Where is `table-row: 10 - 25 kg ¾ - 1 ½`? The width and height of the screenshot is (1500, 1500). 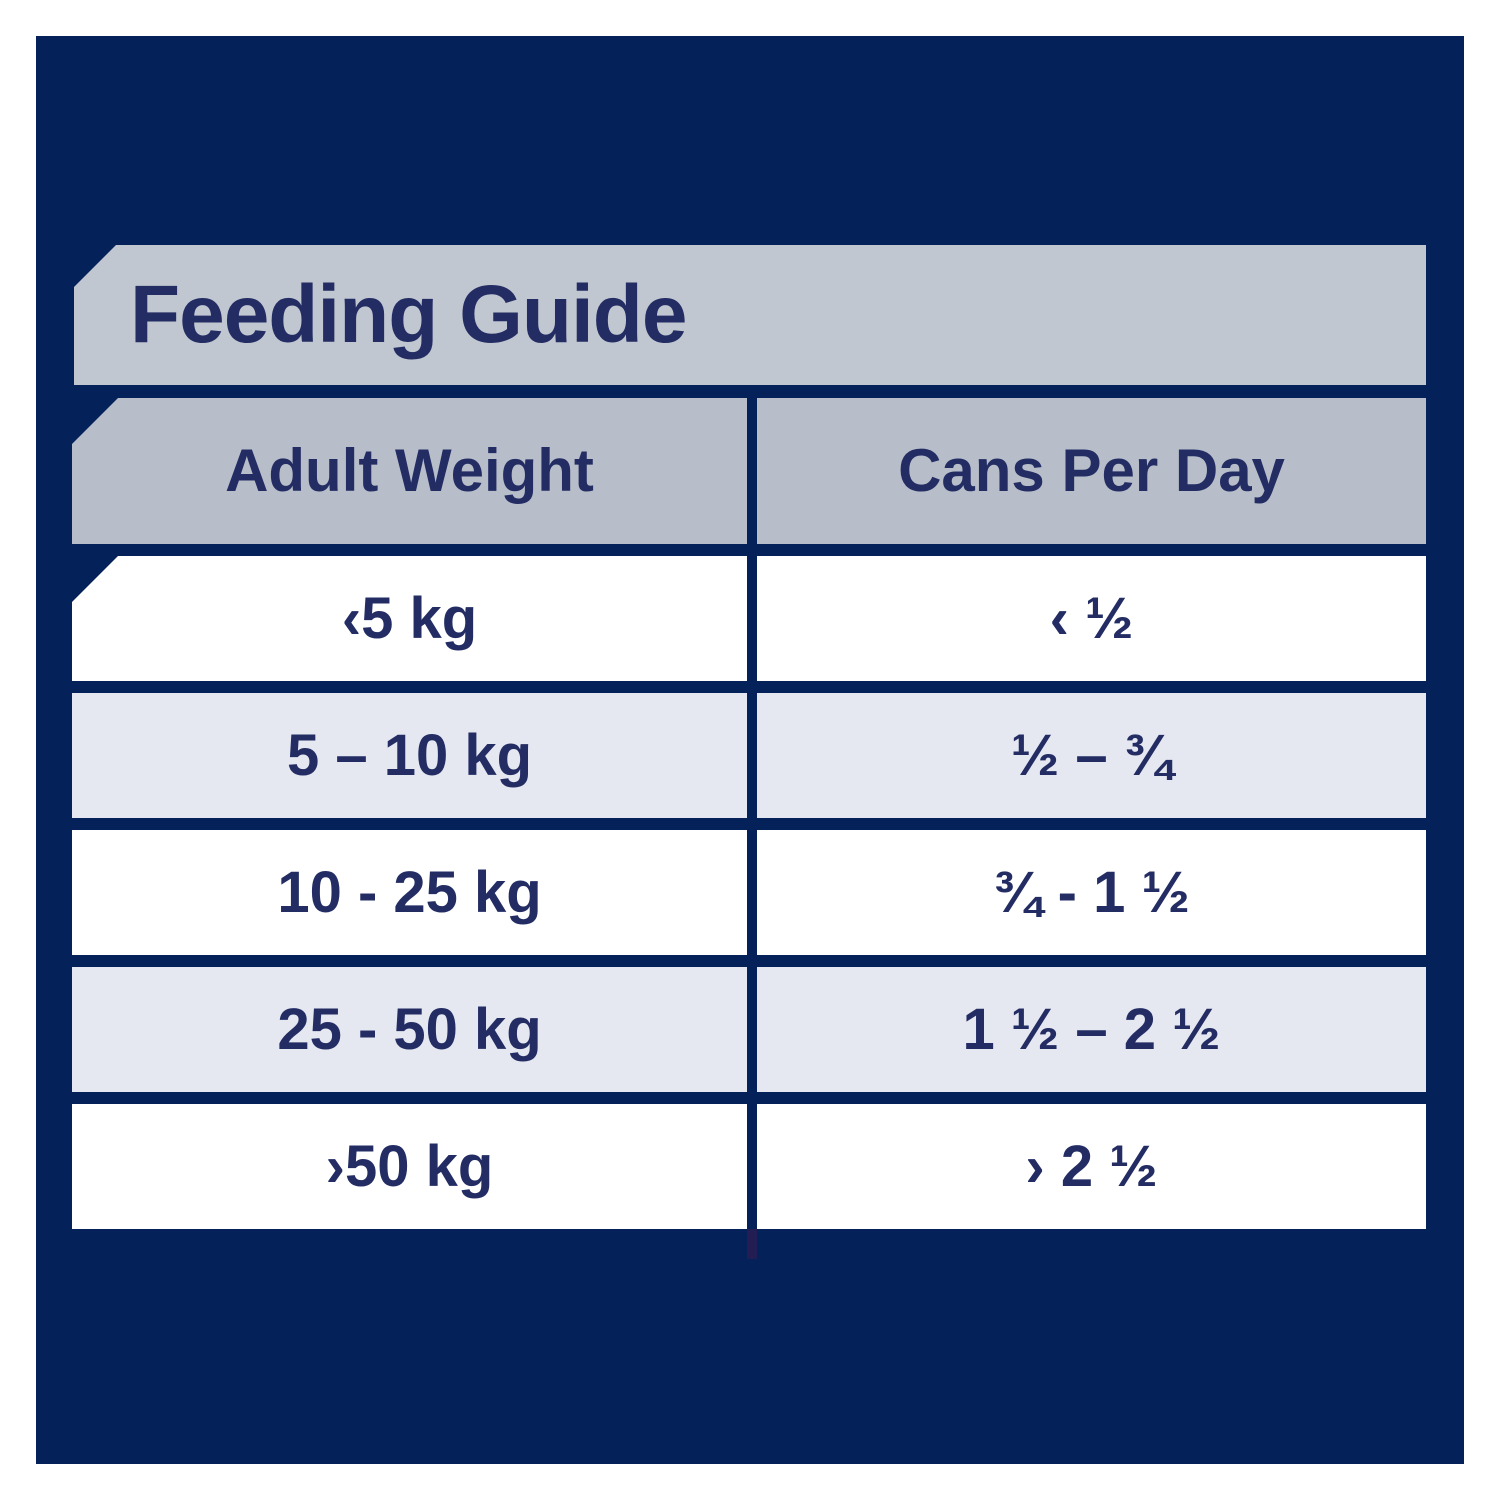 table-row: 10 - 25 kg ¾ - 1 ½ is located at coordinates (749, 892).